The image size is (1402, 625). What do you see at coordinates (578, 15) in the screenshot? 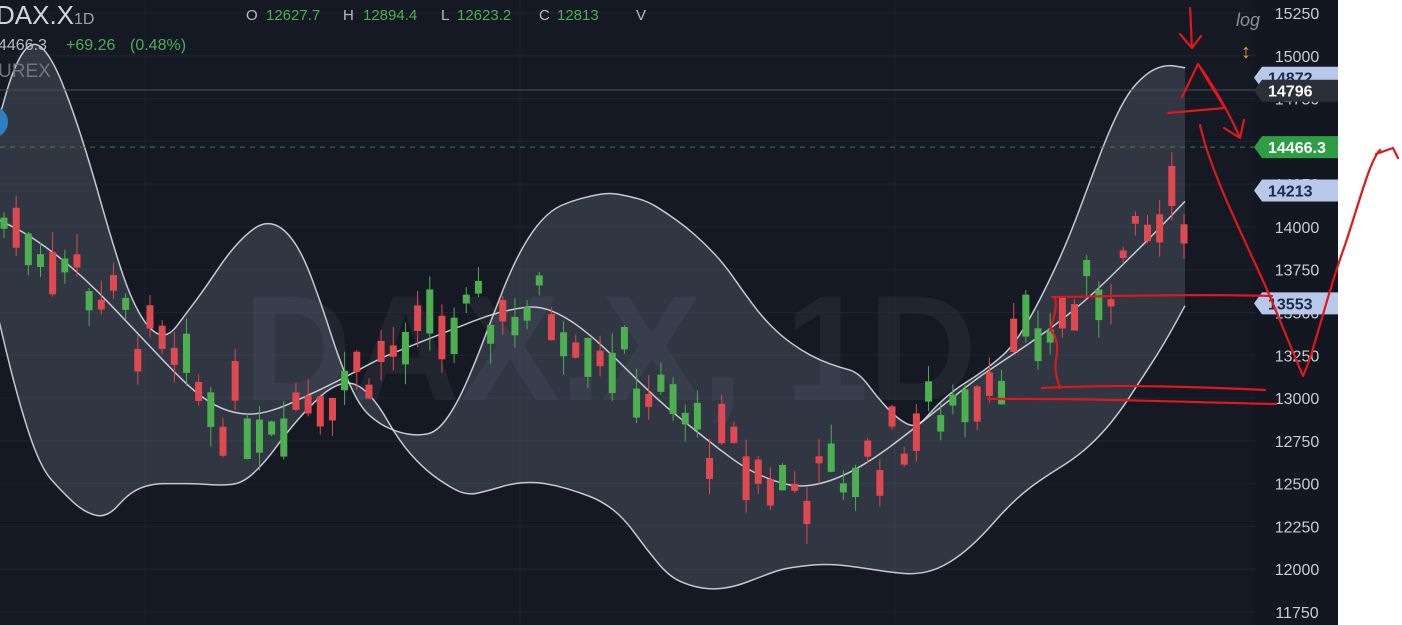
I see `close-value: 12813` at bounding box center [578, 15].